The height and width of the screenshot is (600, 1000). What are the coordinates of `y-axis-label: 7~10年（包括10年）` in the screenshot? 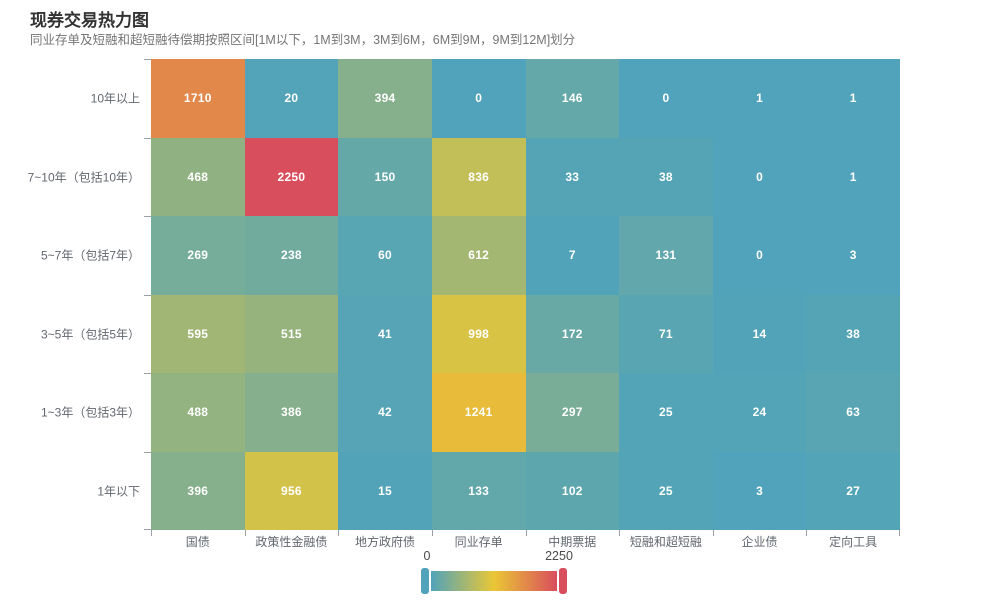 It's located at (83, 177).